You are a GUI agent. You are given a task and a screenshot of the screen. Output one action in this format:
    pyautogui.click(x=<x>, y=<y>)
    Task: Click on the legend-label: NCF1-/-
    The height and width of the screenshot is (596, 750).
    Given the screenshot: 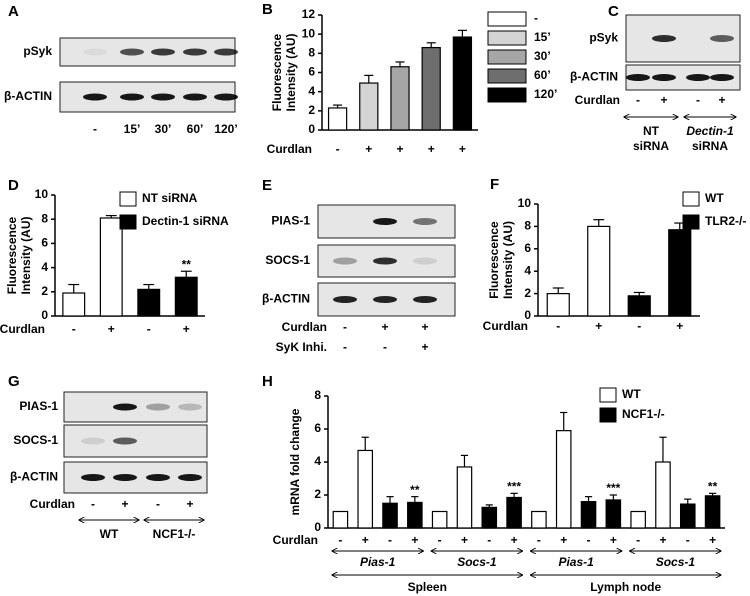 What is the action you would take?
    pyautogui.click(x=643, y=414)
    